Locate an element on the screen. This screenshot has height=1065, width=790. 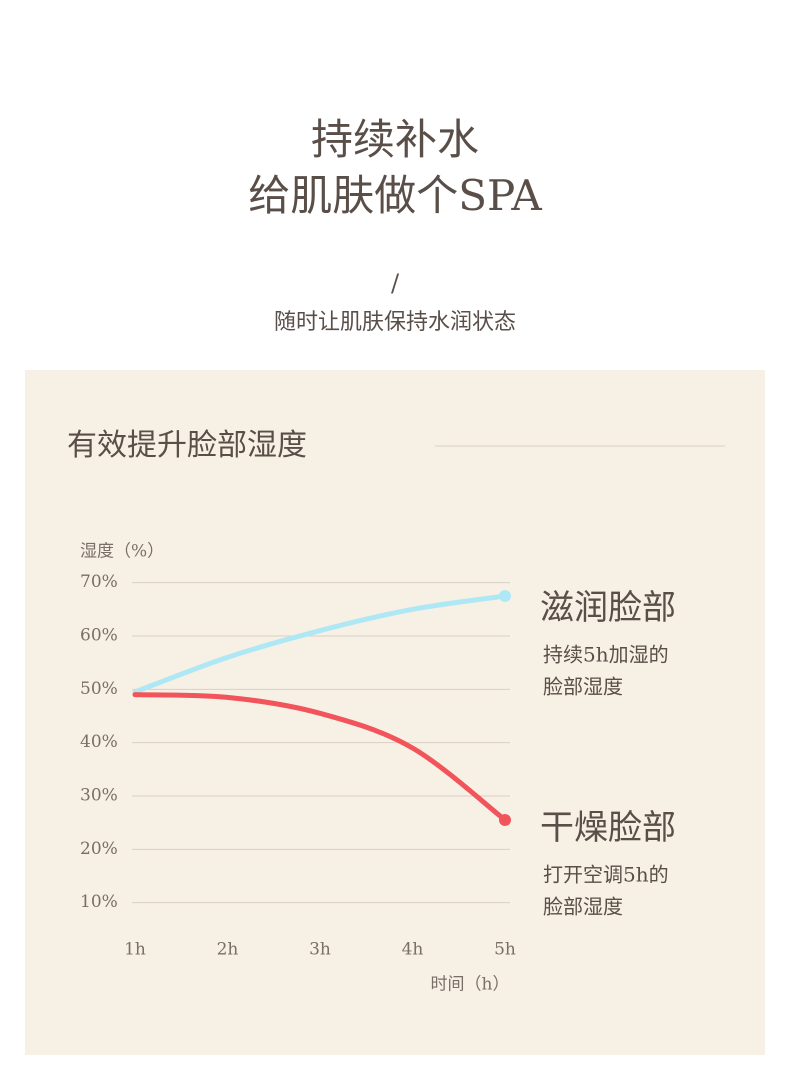
series-name: 滋润脸部 is located at coordinates (608, 608).